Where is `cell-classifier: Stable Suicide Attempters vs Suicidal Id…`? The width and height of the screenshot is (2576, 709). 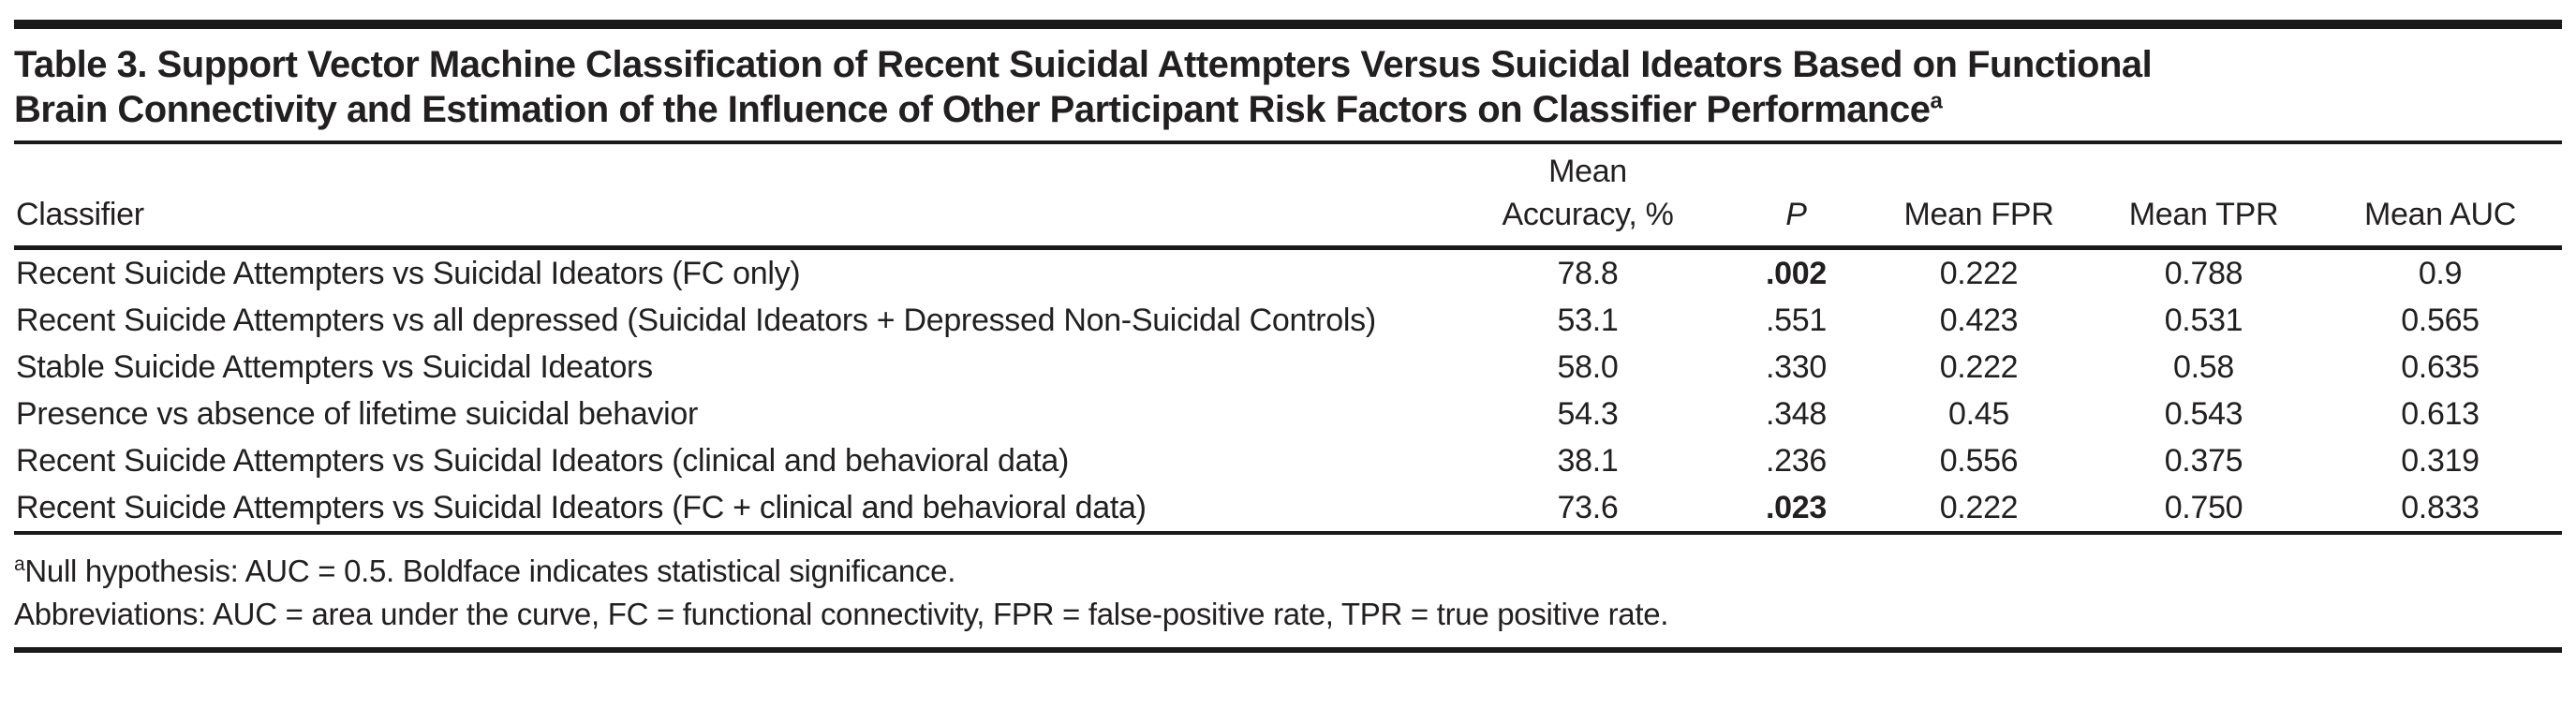
cell-classifier: Stable Suicide Attempters vs Suicidal Id… is located at coordinates (334, 367).